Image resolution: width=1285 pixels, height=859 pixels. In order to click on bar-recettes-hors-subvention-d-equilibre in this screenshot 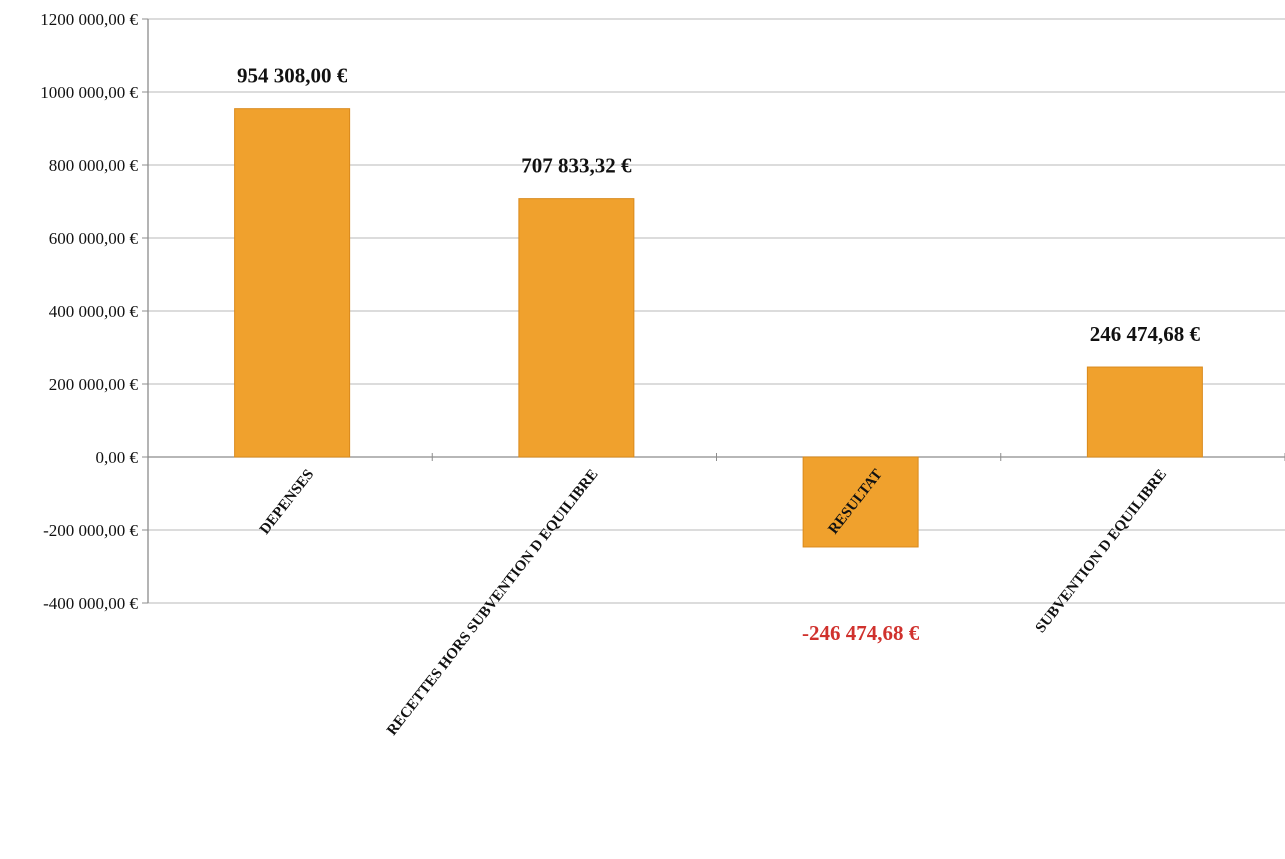, I will do `click(576, 328)`.